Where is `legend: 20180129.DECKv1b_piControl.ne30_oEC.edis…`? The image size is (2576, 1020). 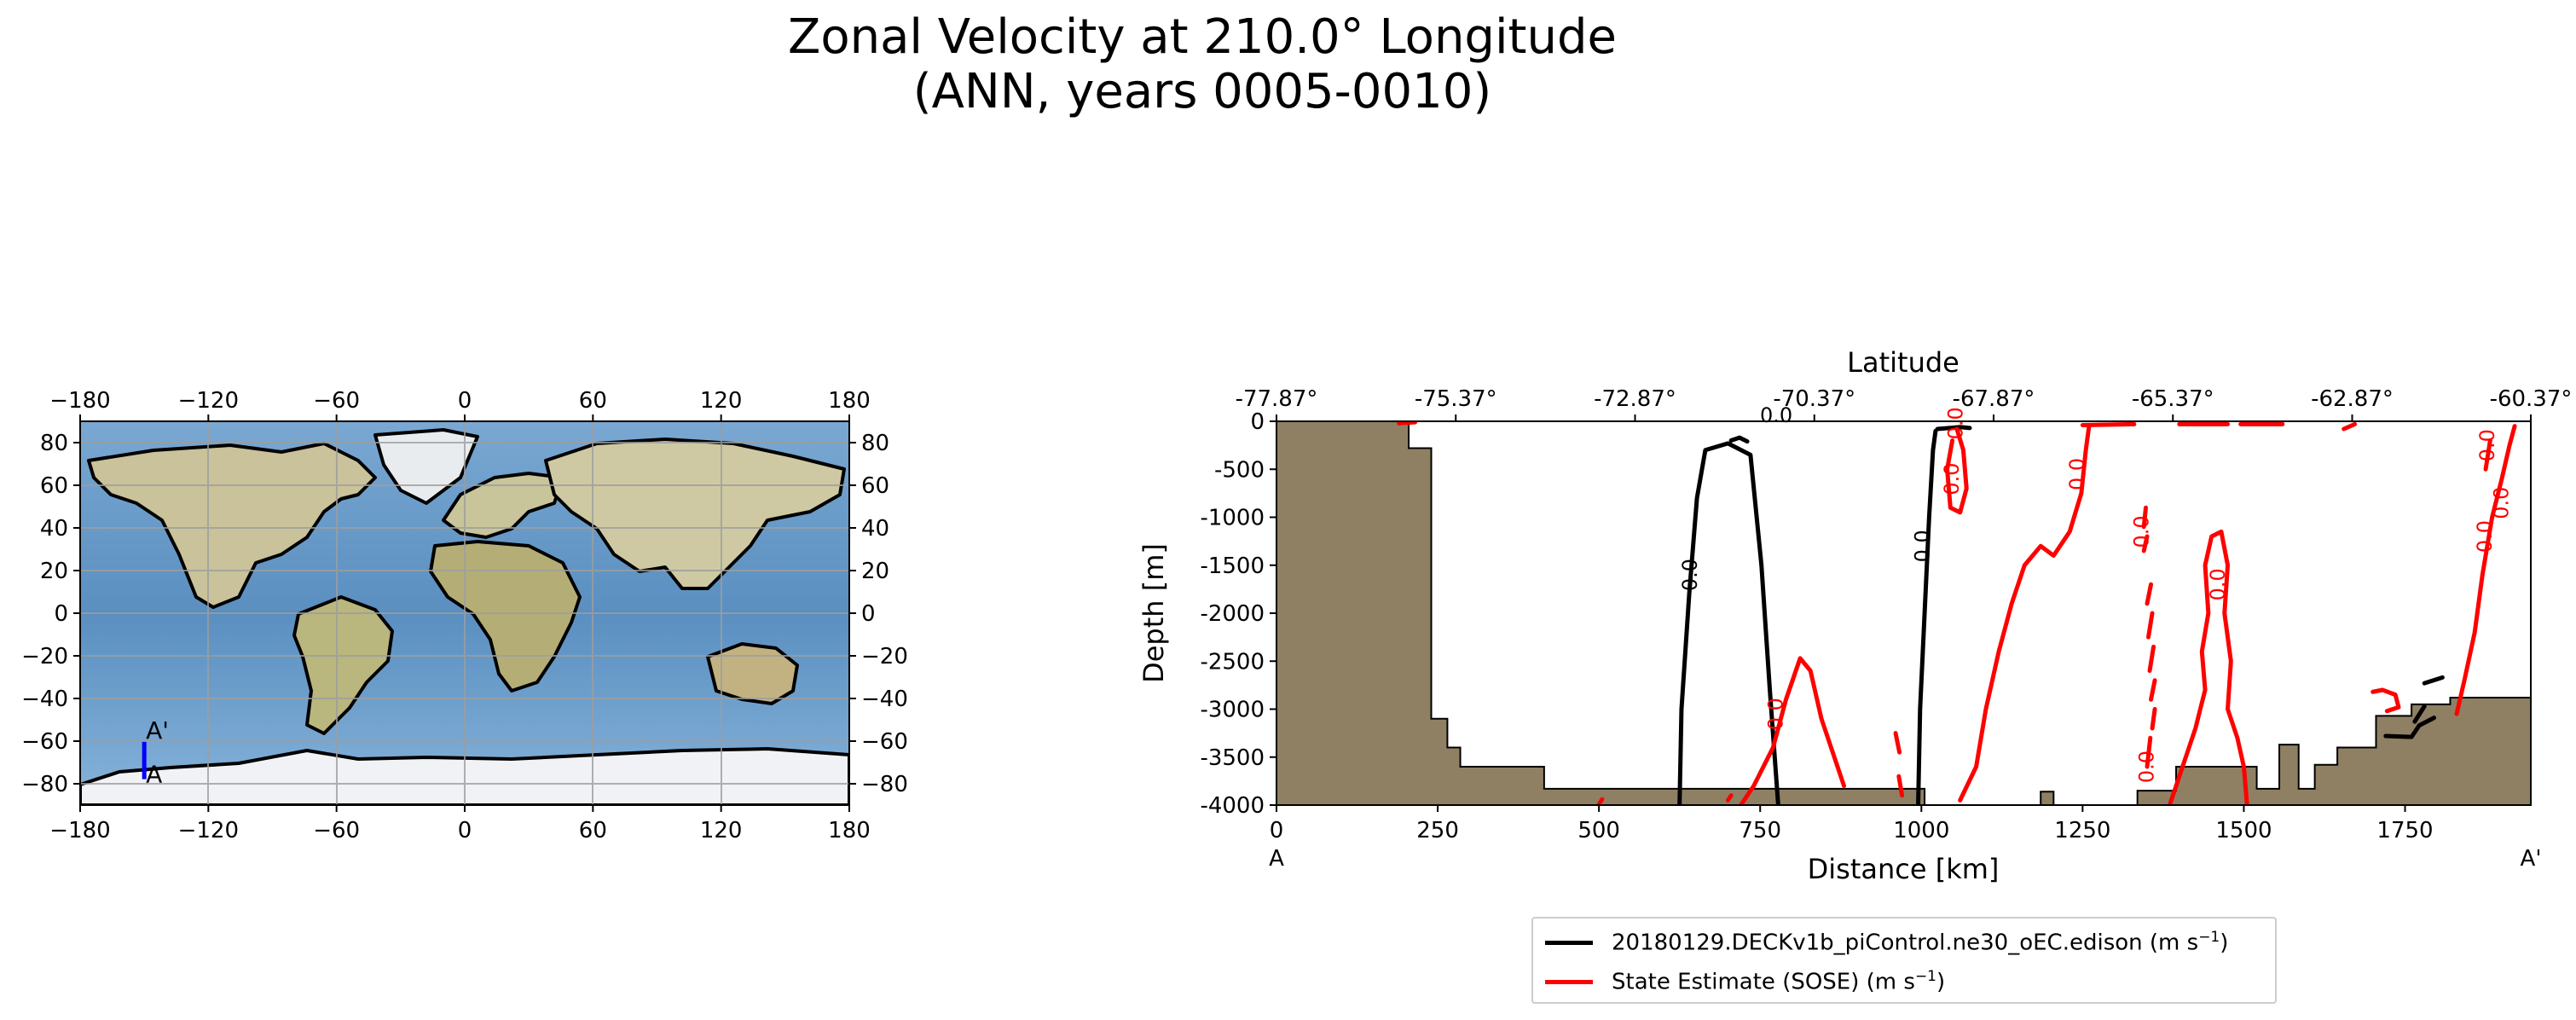
legend: 20180129.DECKv1b_piControl.ne30_oEC.edis… is located at coordinates (1904, 960).